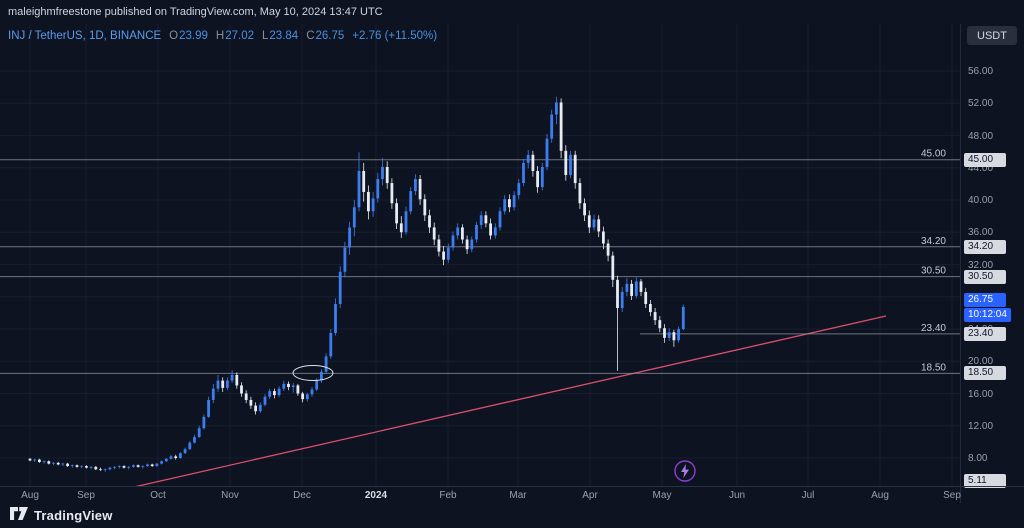 The width and height of the screenshot is (1024, 528). I want to click on tradingview-logo: TradingView, so click(61, 515).